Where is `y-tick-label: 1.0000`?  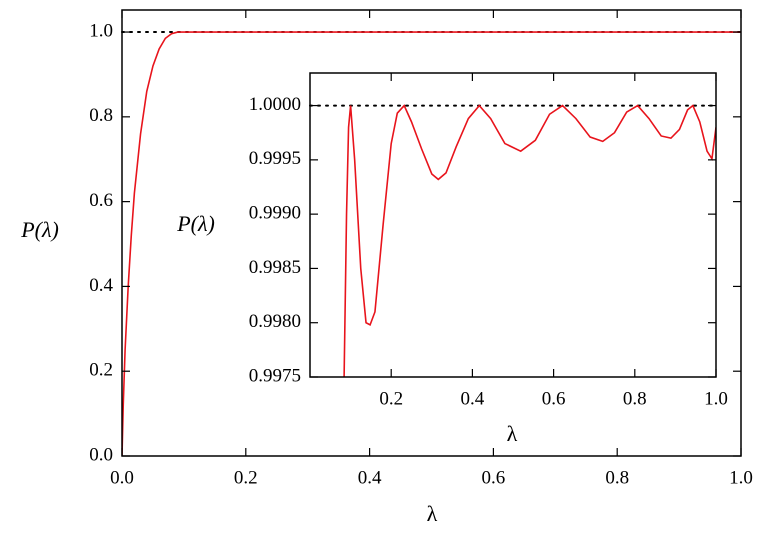 y-tick-label: 1.0000 is located at coordinates (275, 104).